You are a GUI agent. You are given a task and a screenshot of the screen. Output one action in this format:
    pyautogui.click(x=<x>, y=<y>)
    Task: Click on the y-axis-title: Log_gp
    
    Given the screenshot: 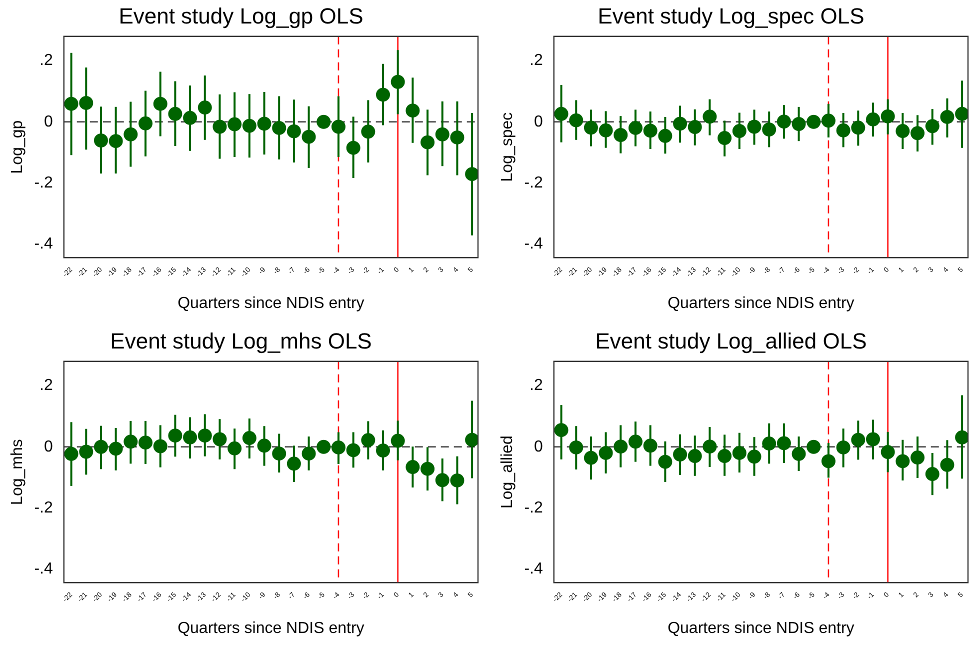 What is the action you would take?
    pyautogui.click(x=17, y=147)
    